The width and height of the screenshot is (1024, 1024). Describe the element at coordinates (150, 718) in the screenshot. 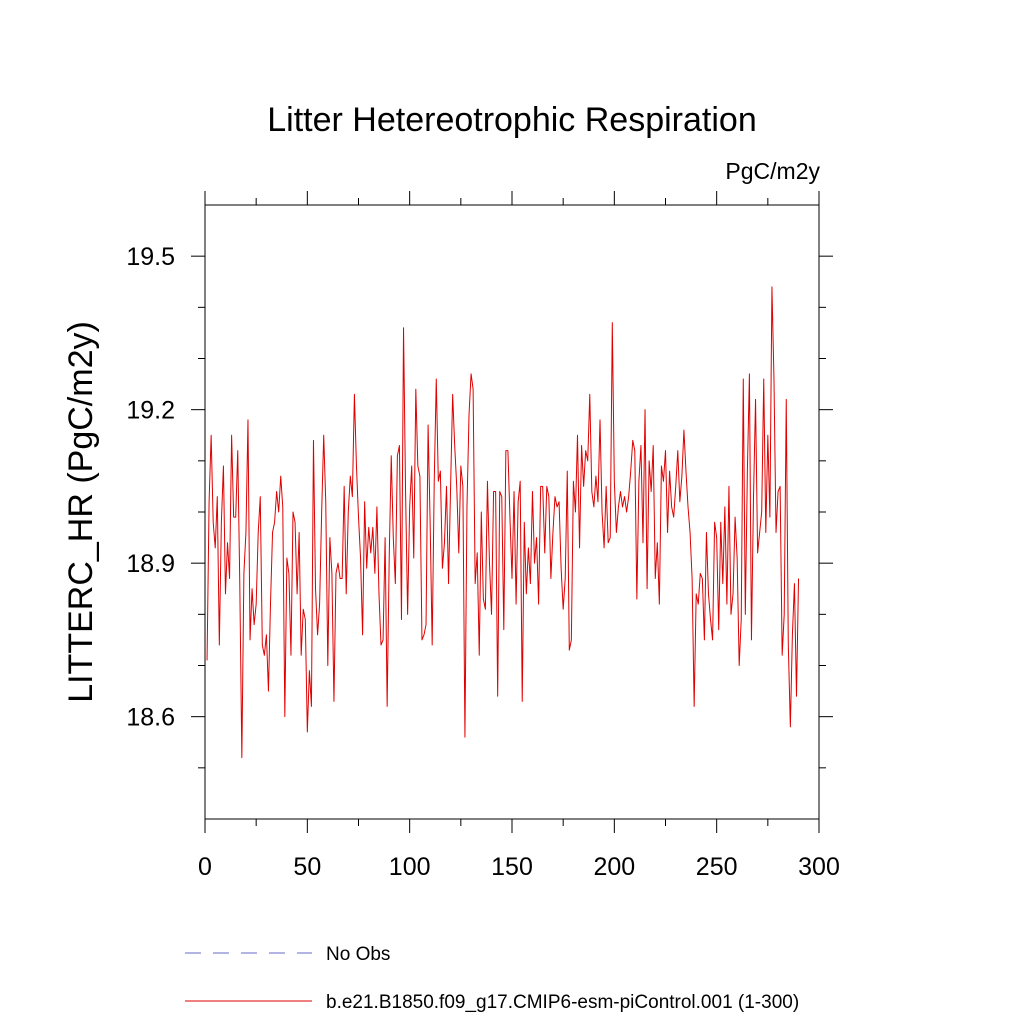

I see `y-tick-label: 18.6` at that location.